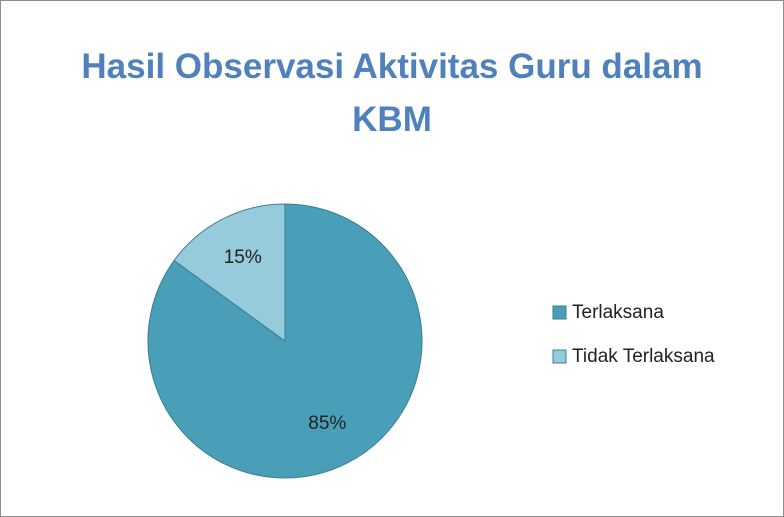 Image resolution: width=784 pixels, height=517 pixels. Describe the element at coordinates (243, 257) in the screenshot. I see `data-label: 15%` at that location.